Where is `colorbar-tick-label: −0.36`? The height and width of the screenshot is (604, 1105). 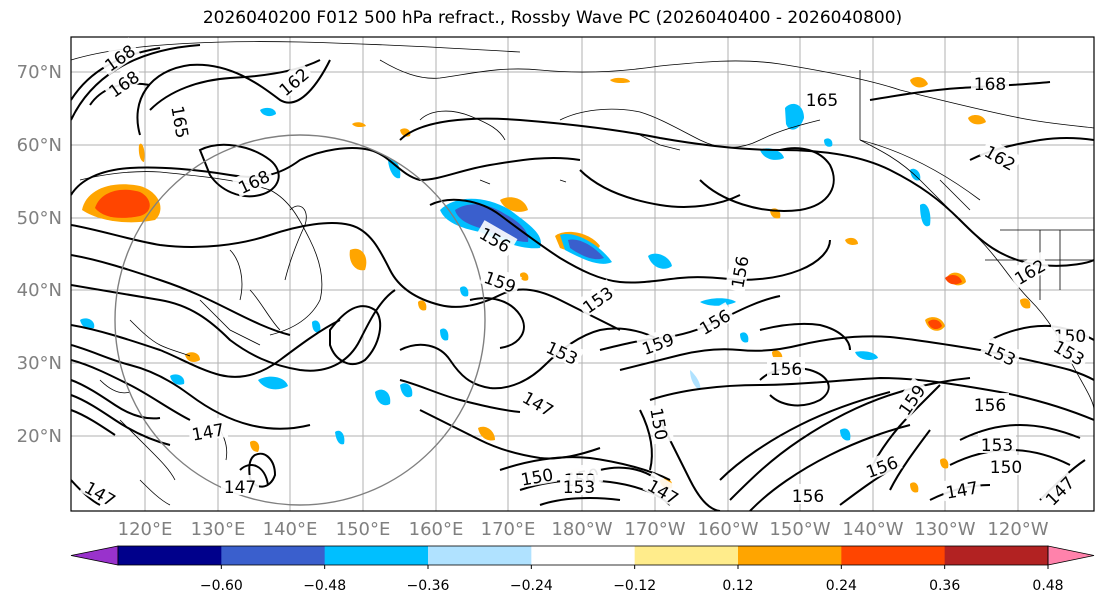 colorbar-tick-label: −0.36 is located at coordinates (428, 586).